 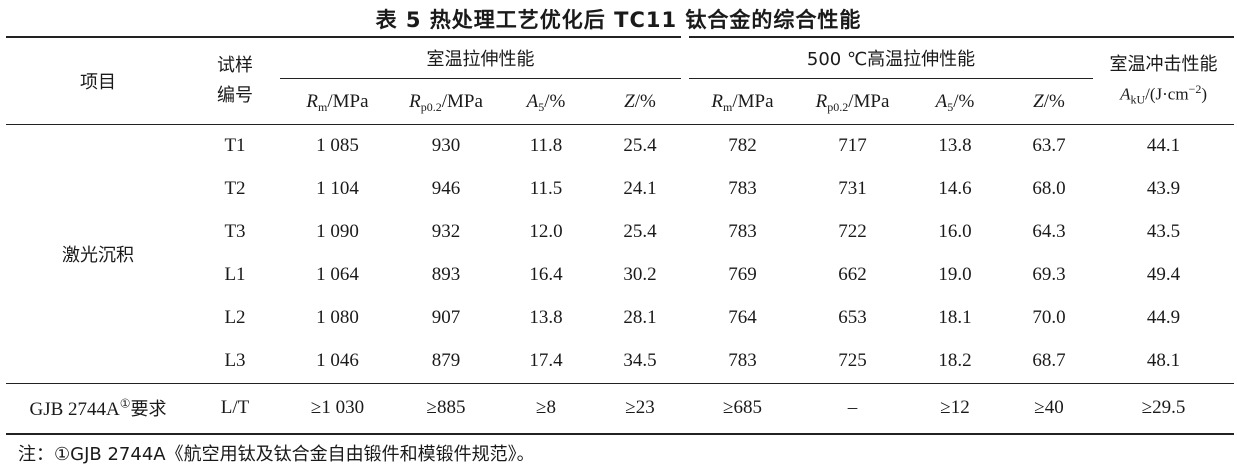 What do you see at coordinates (235, 231) in the screenshot?
I see `sample-id: T3` at bounding box center [235, 231].